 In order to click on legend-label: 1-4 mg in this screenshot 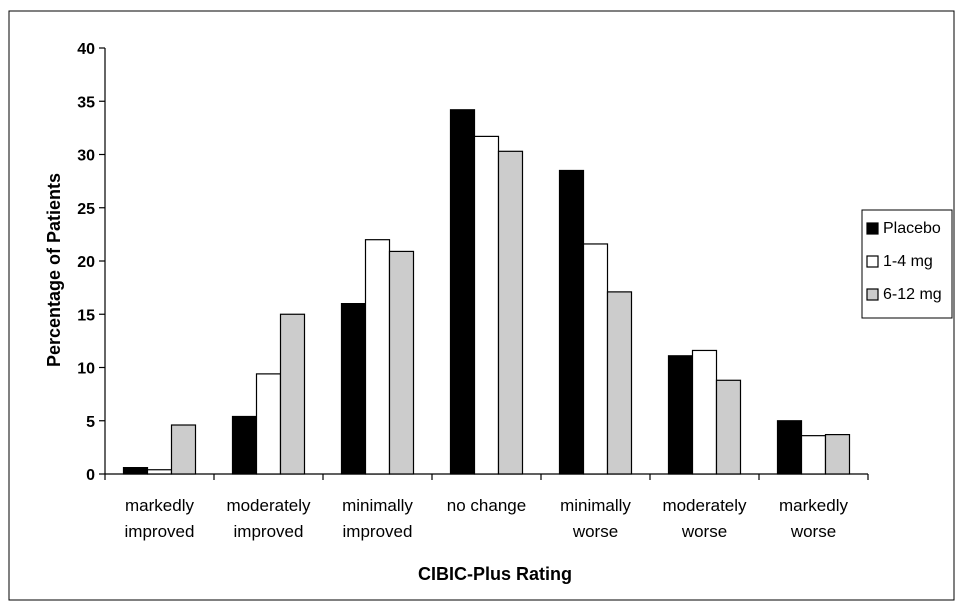, I will do `click(908, 261)`.